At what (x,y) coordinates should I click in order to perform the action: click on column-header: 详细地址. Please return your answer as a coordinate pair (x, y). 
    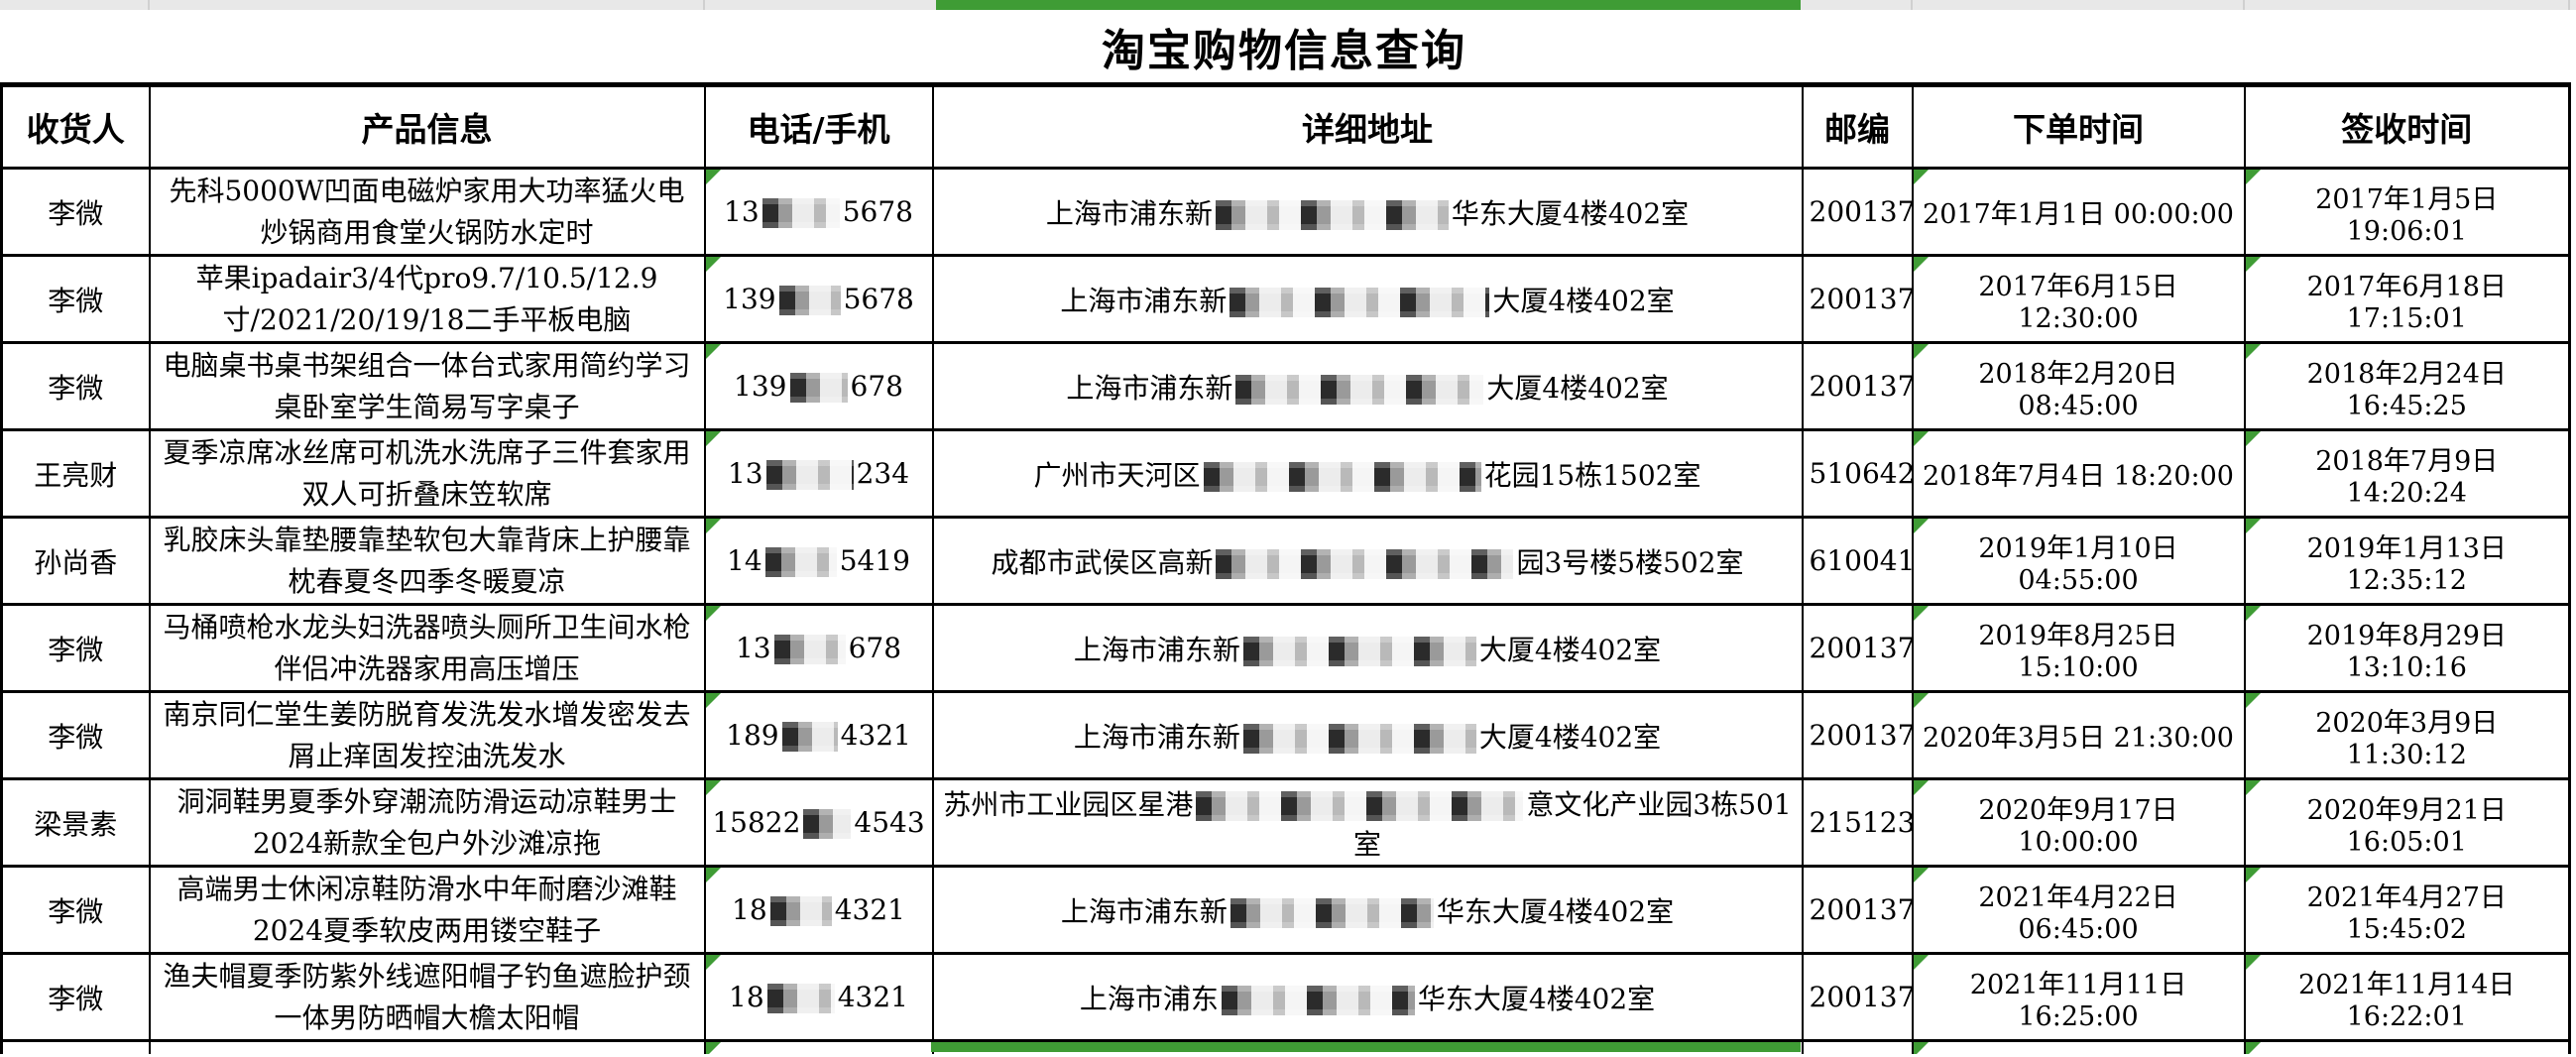
    Looking at the image, I should click on (1368, 126).